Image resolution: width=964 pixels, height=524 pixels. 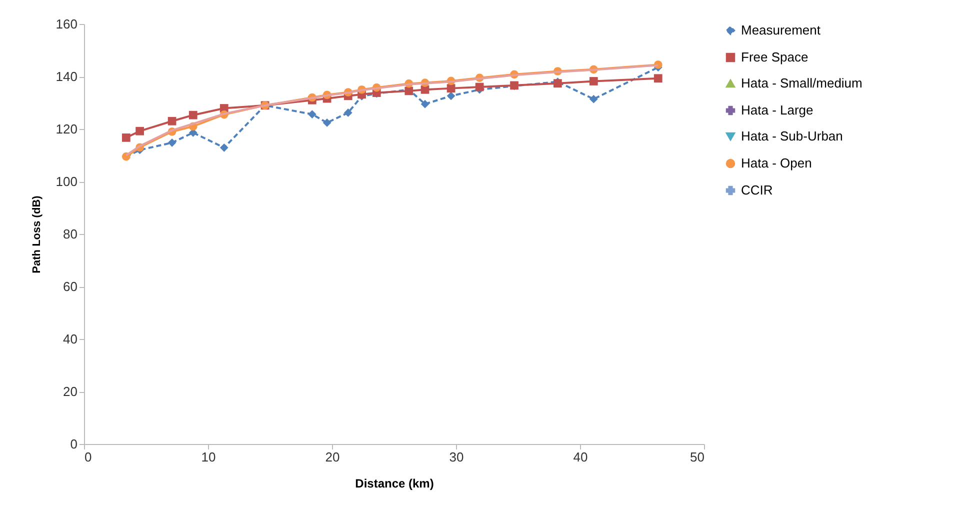 I want to click on x-tick-label: 0, so click(x=88, y=457).